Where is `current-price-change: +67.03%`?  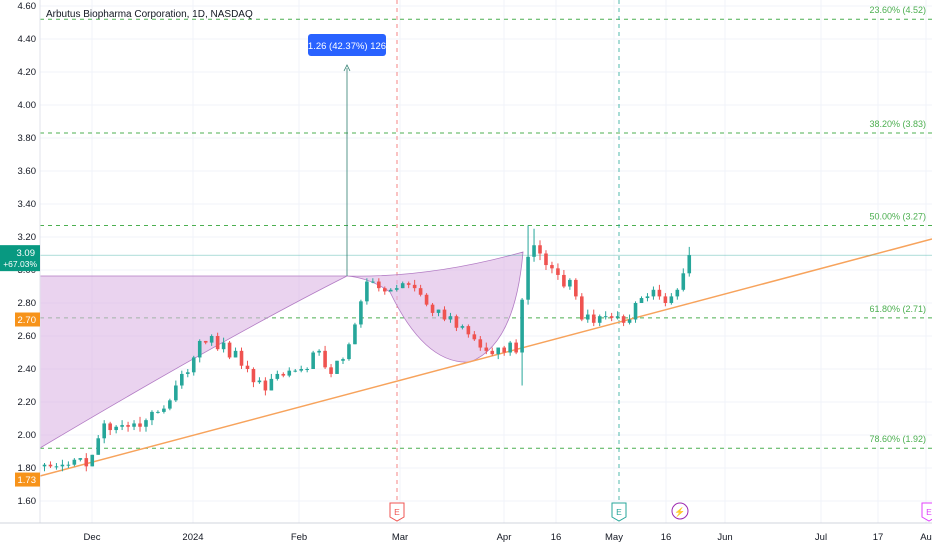
current-price-change: +67.03% is located at coordinates (20, 264).